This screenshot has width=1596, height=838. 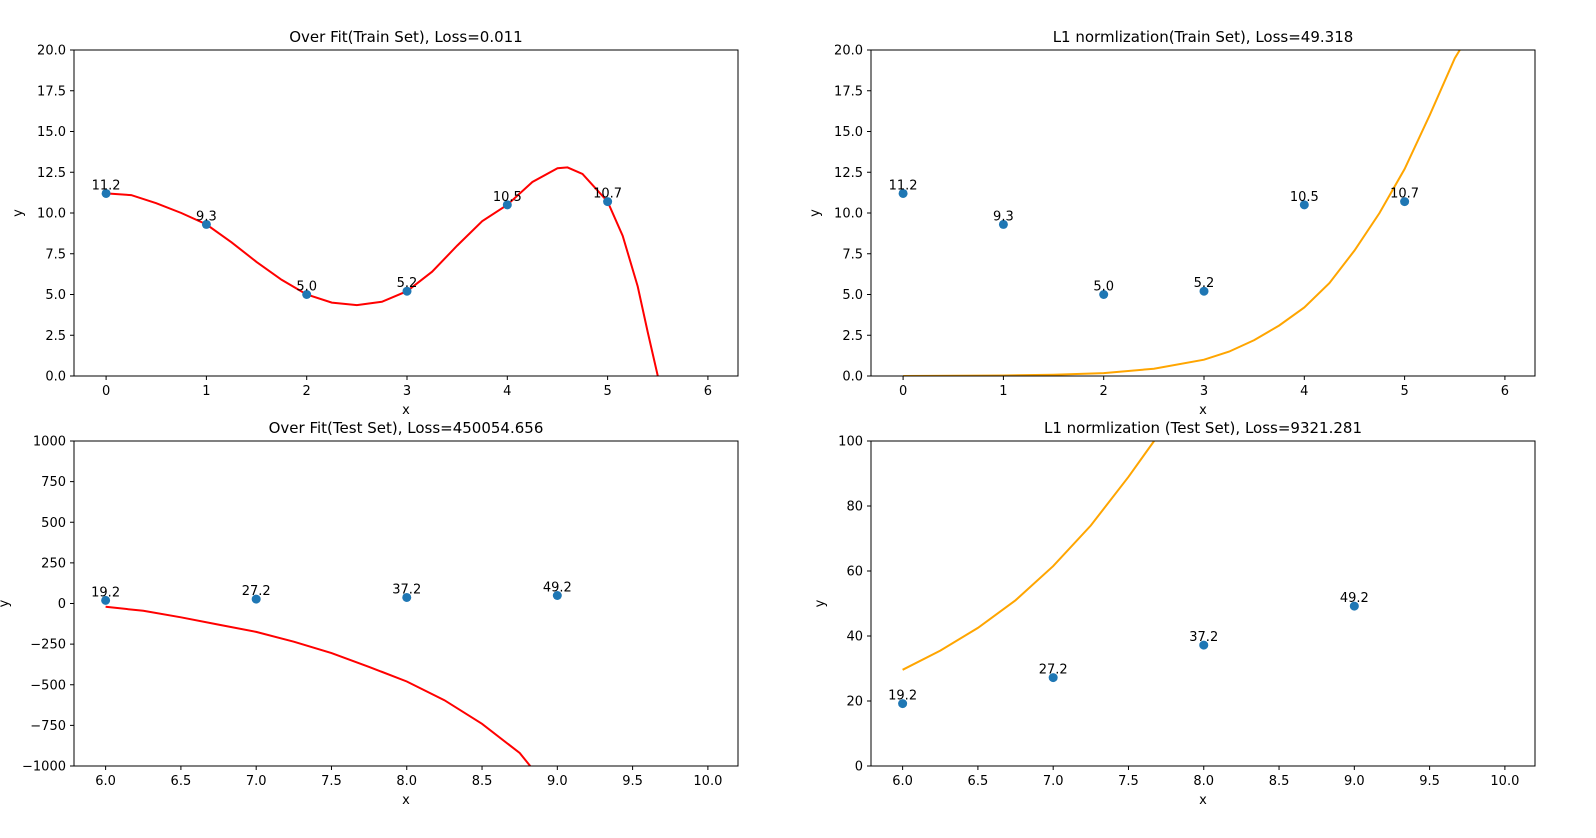 I want to click on y-tick-label: 80, so click(x=854, y=507).